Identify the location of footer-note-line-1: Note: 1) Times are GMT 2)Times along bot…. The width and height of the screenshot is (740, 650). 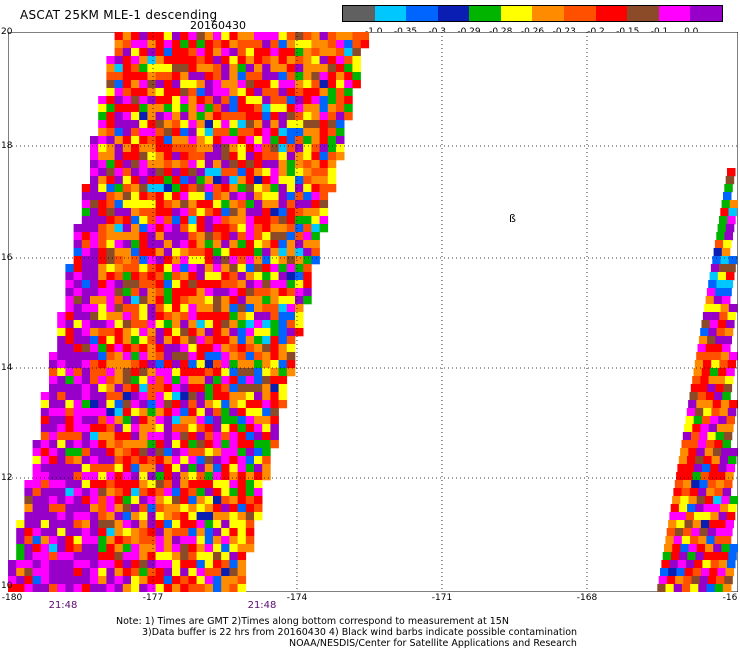
(312, 621).